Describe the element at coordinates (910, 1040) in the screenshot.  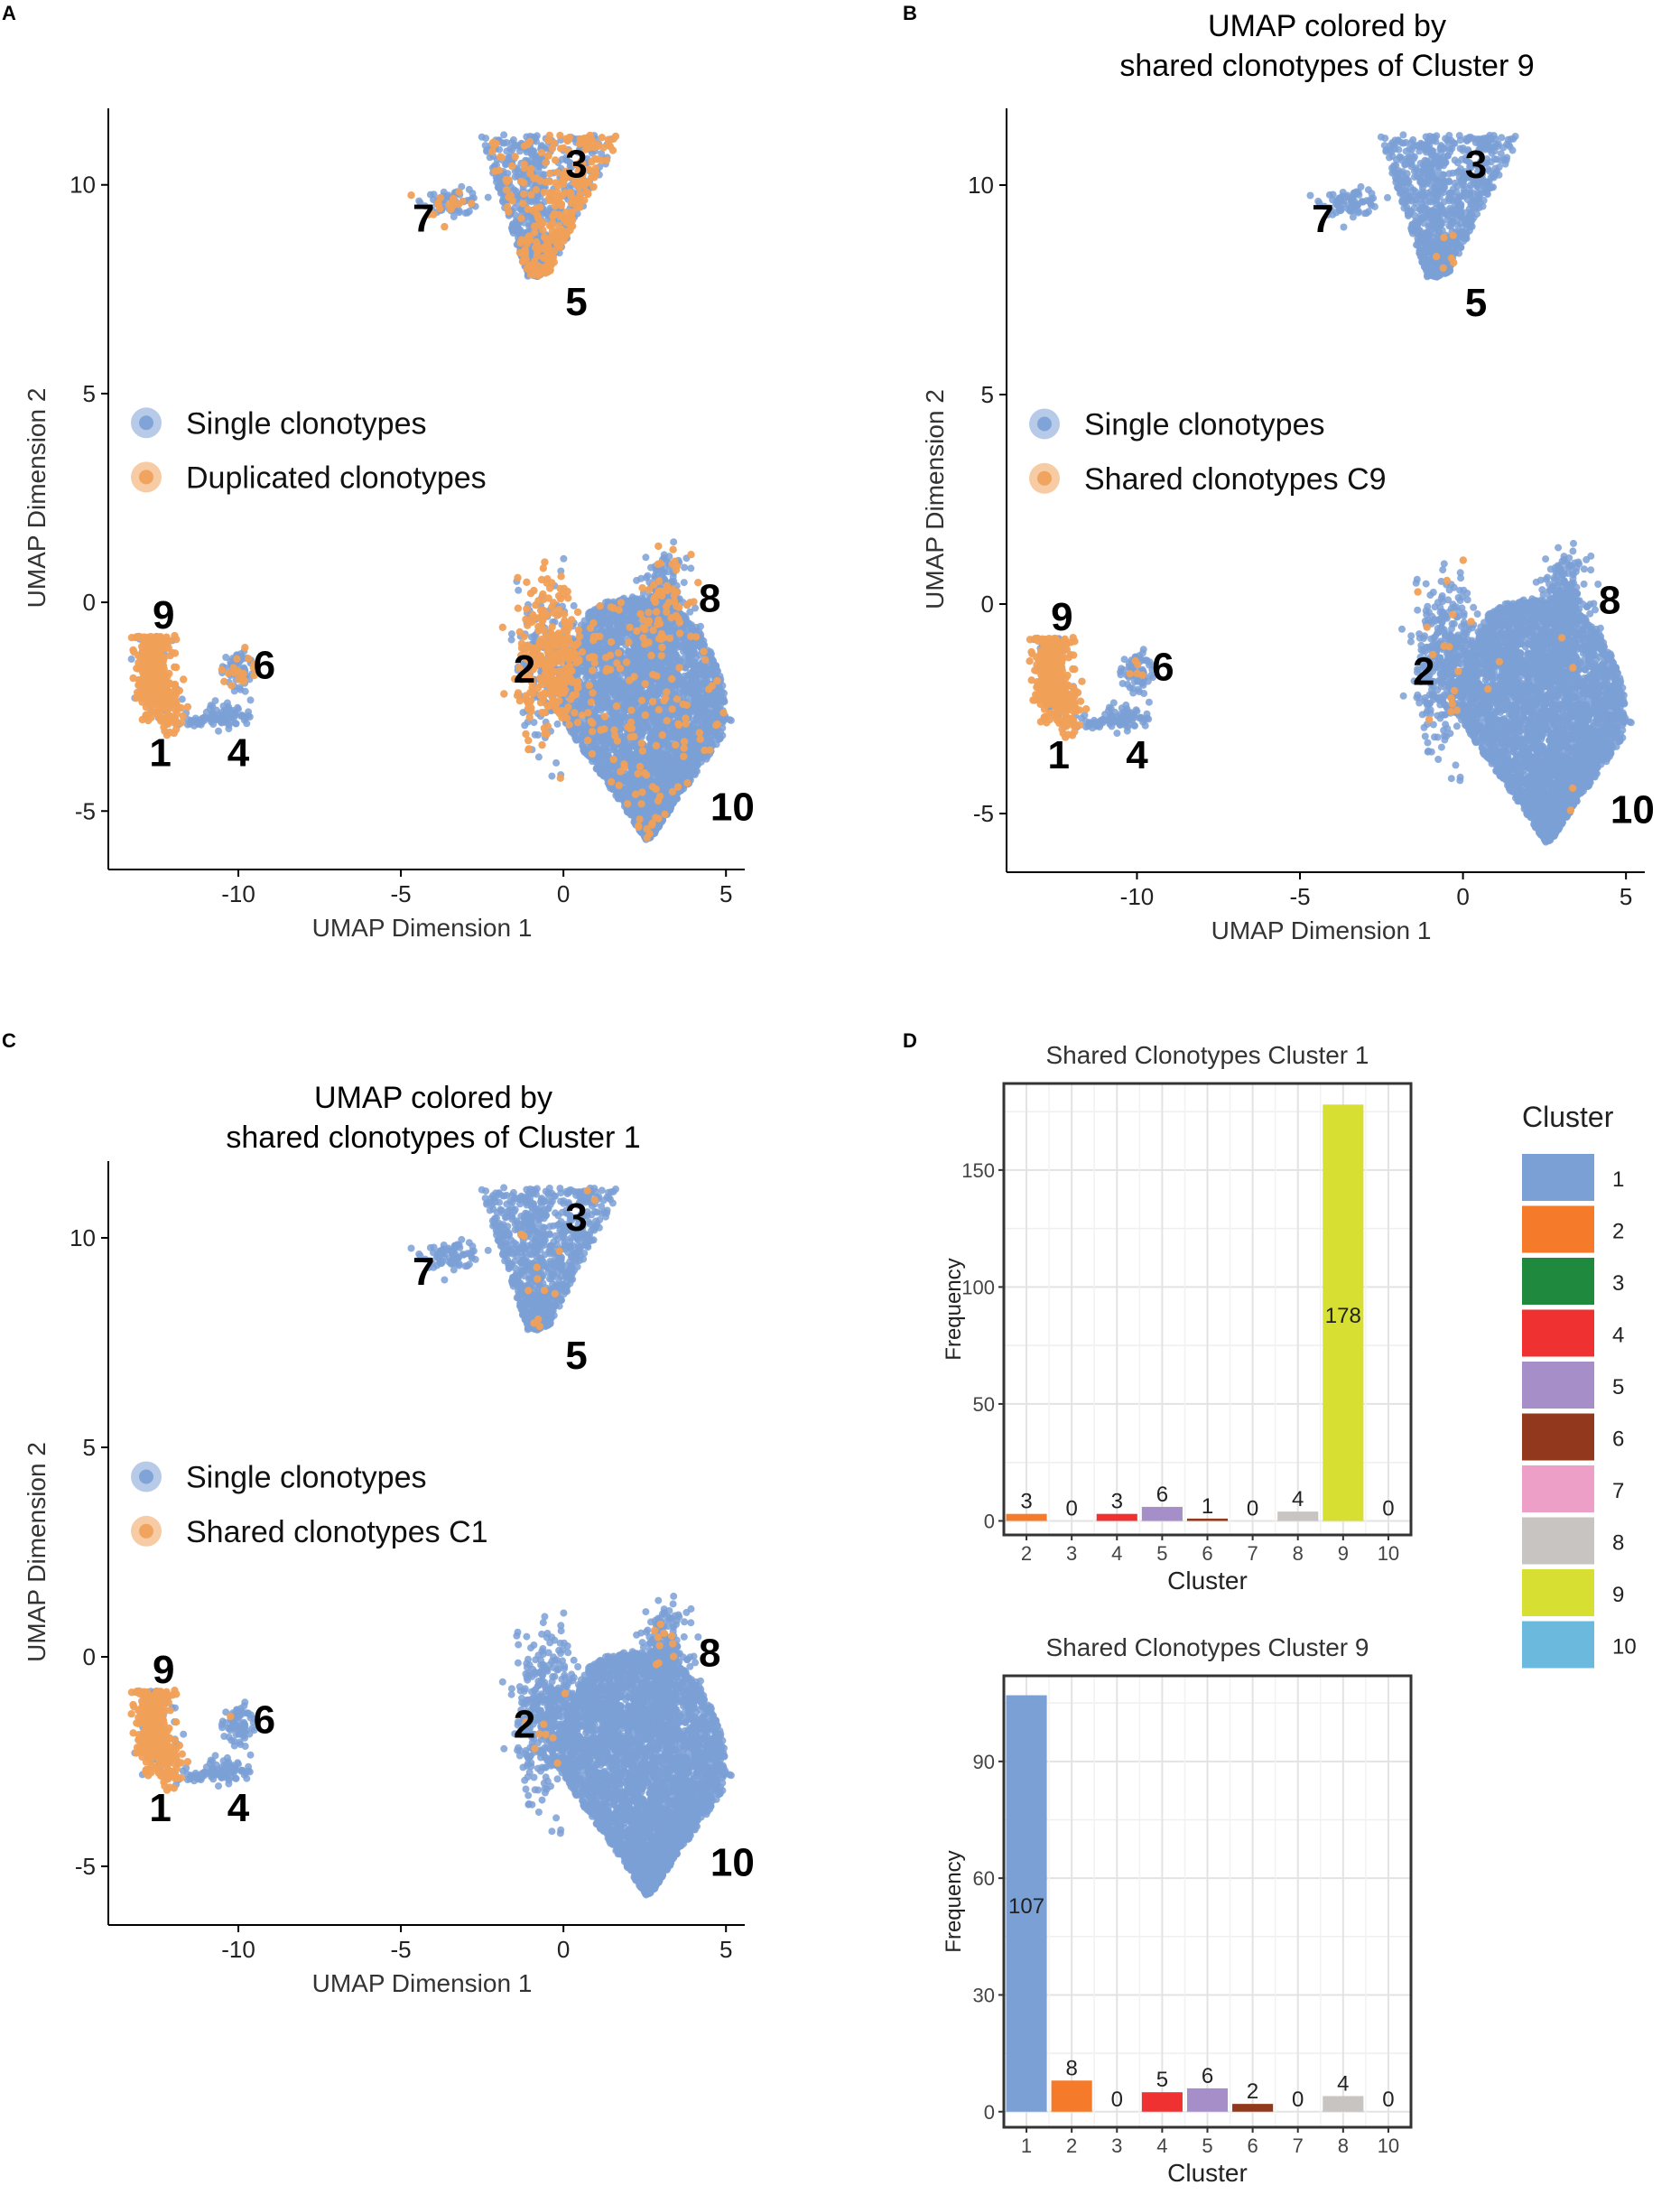
I see `panel-letter-d: D` at that location.